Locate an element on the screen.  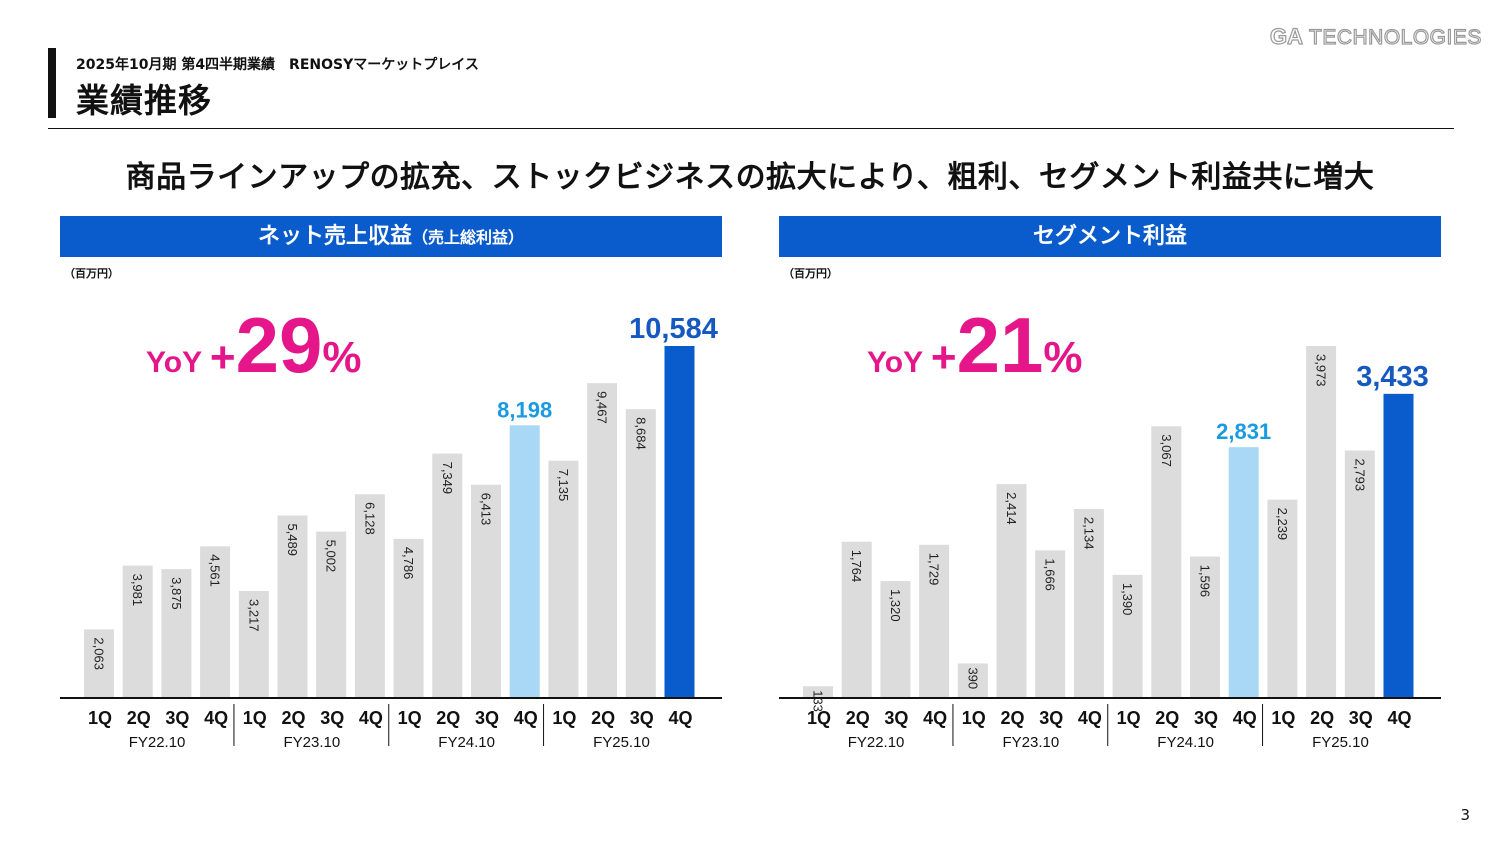
data-label: 8,198 is located at coordinates (524, 409).